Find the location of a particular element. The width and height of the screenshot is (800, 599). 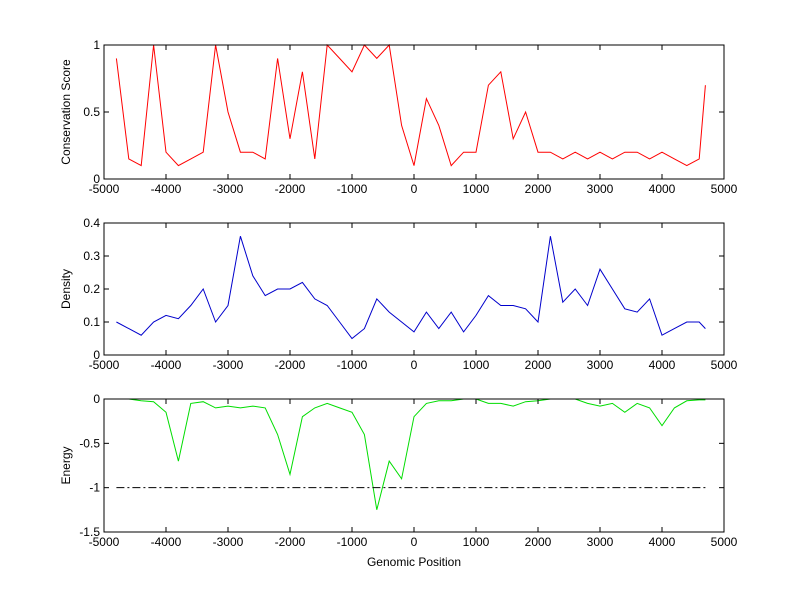

y-tick-label: -1.5 is located at coordinates (89, 532).